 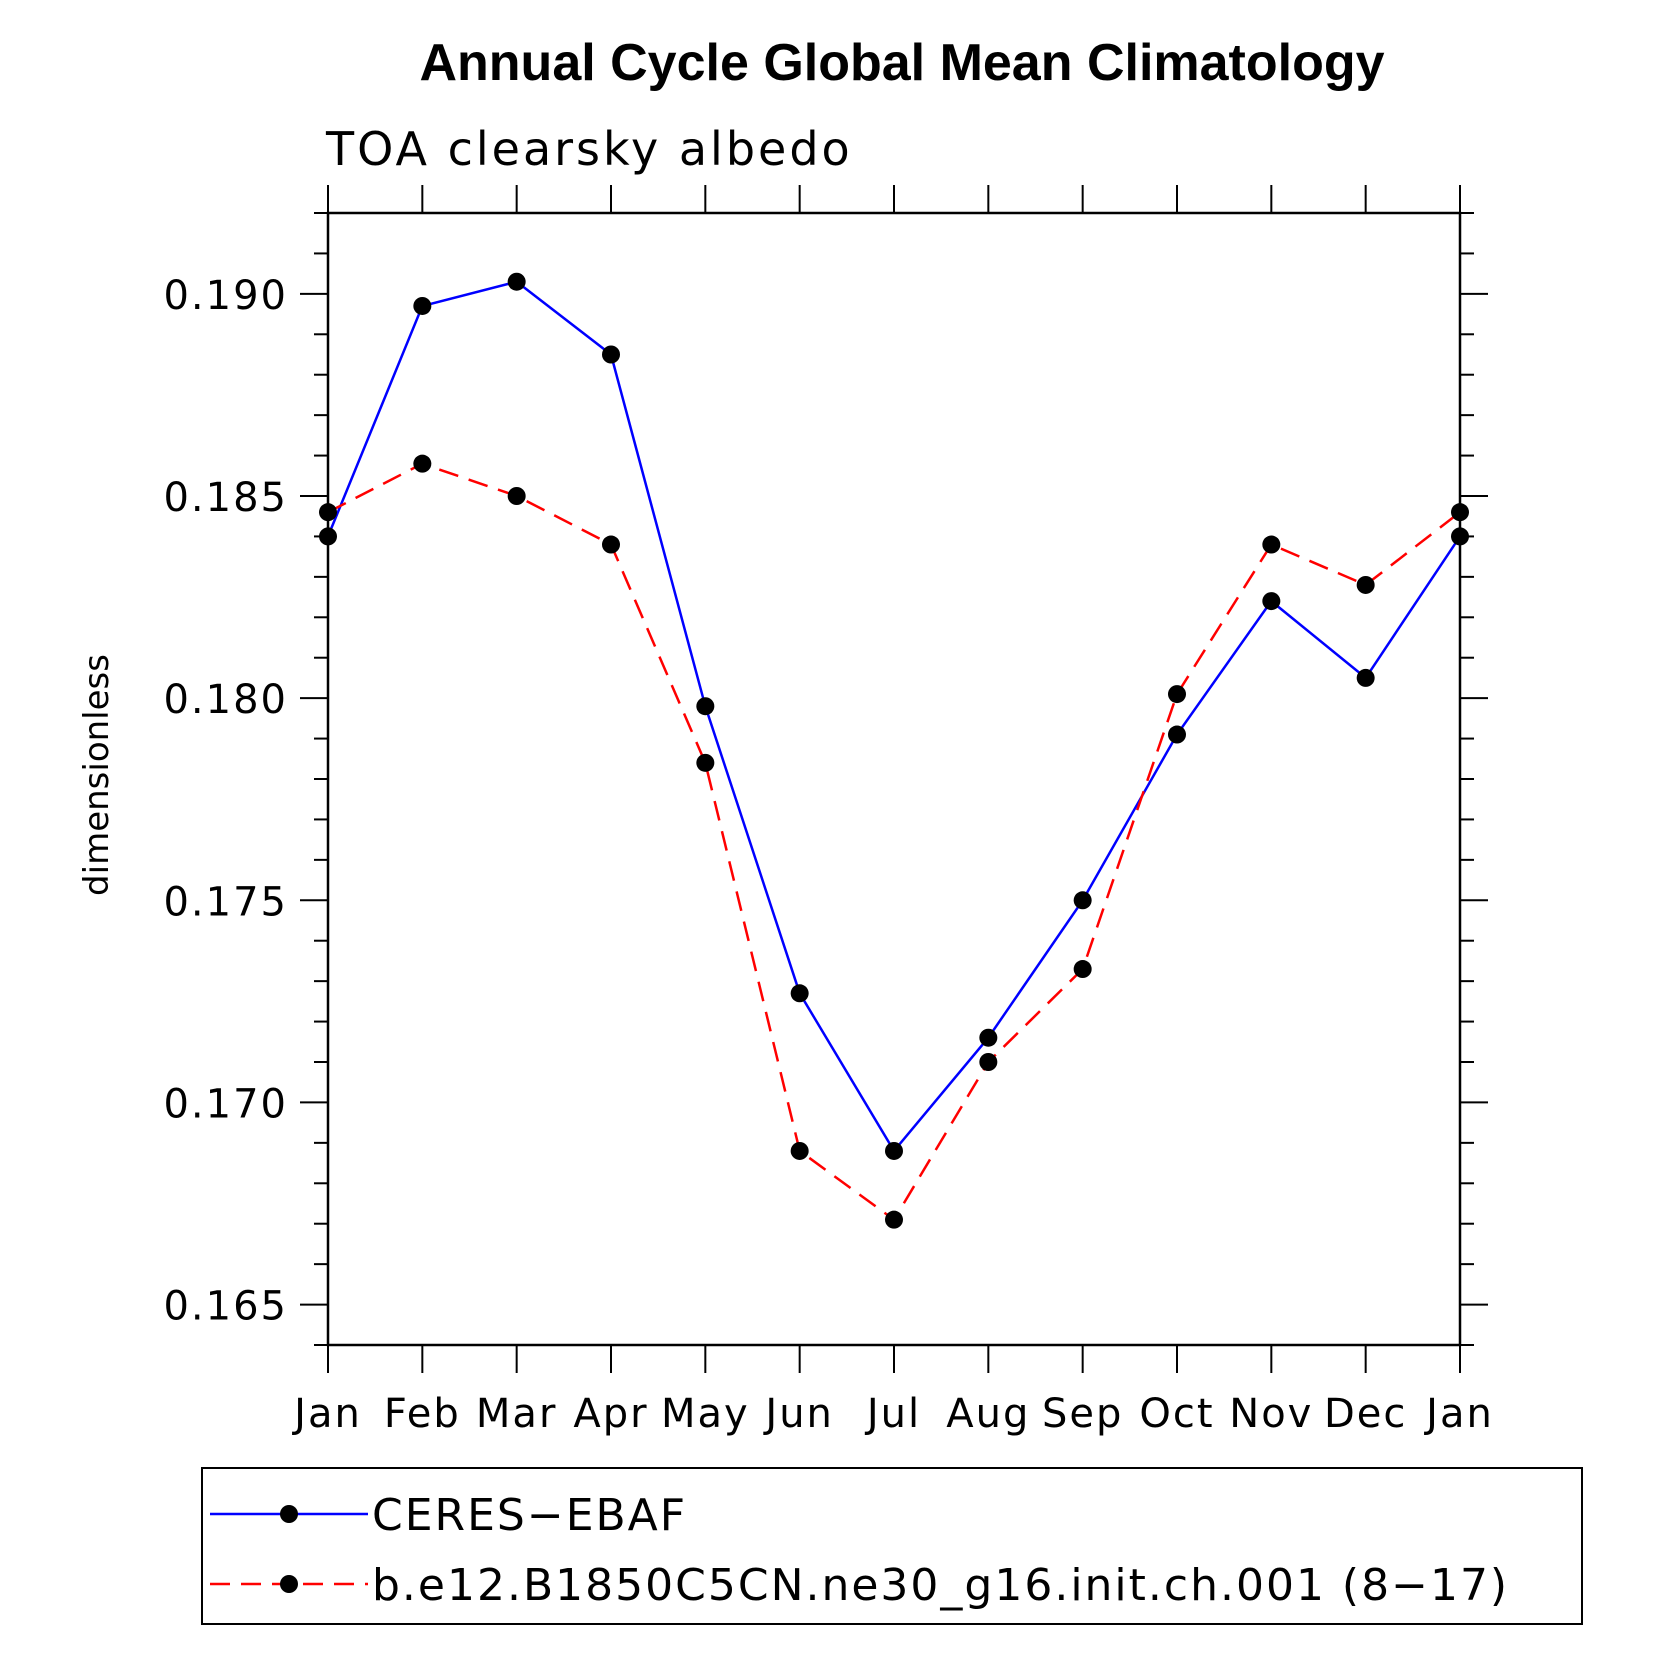 What do you see at coordinates (225, 1104) in the screenshot?
I see `y-tick-label: 0.170` at bounding box center [225, 1104].